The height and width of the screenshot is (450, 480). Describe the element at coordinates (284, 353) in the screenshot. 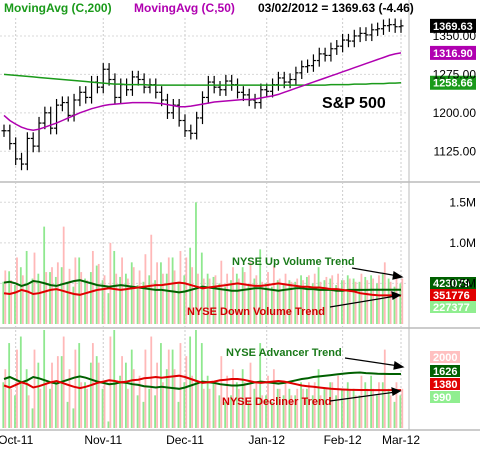

I see `annotation-advancer: NYSE Advancer Trend` at that location.